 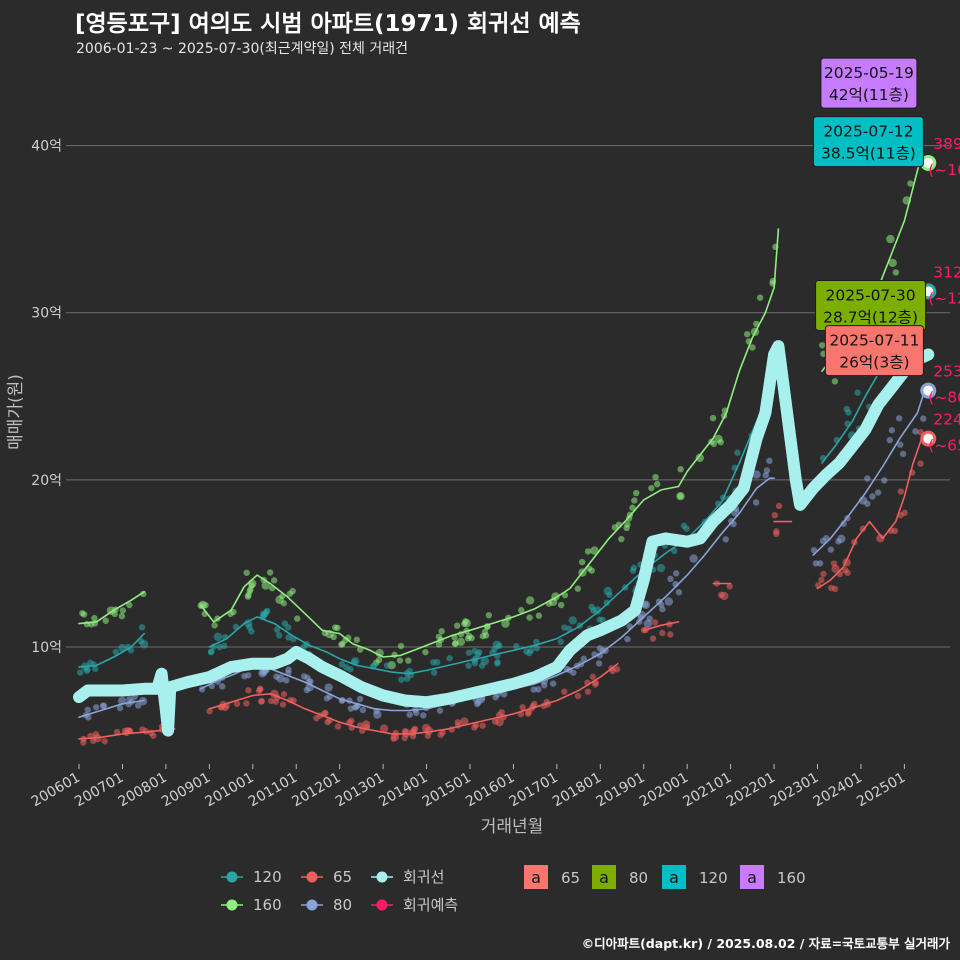 I want to click on x-tick-label: 200701, so click(x=99, y=790).